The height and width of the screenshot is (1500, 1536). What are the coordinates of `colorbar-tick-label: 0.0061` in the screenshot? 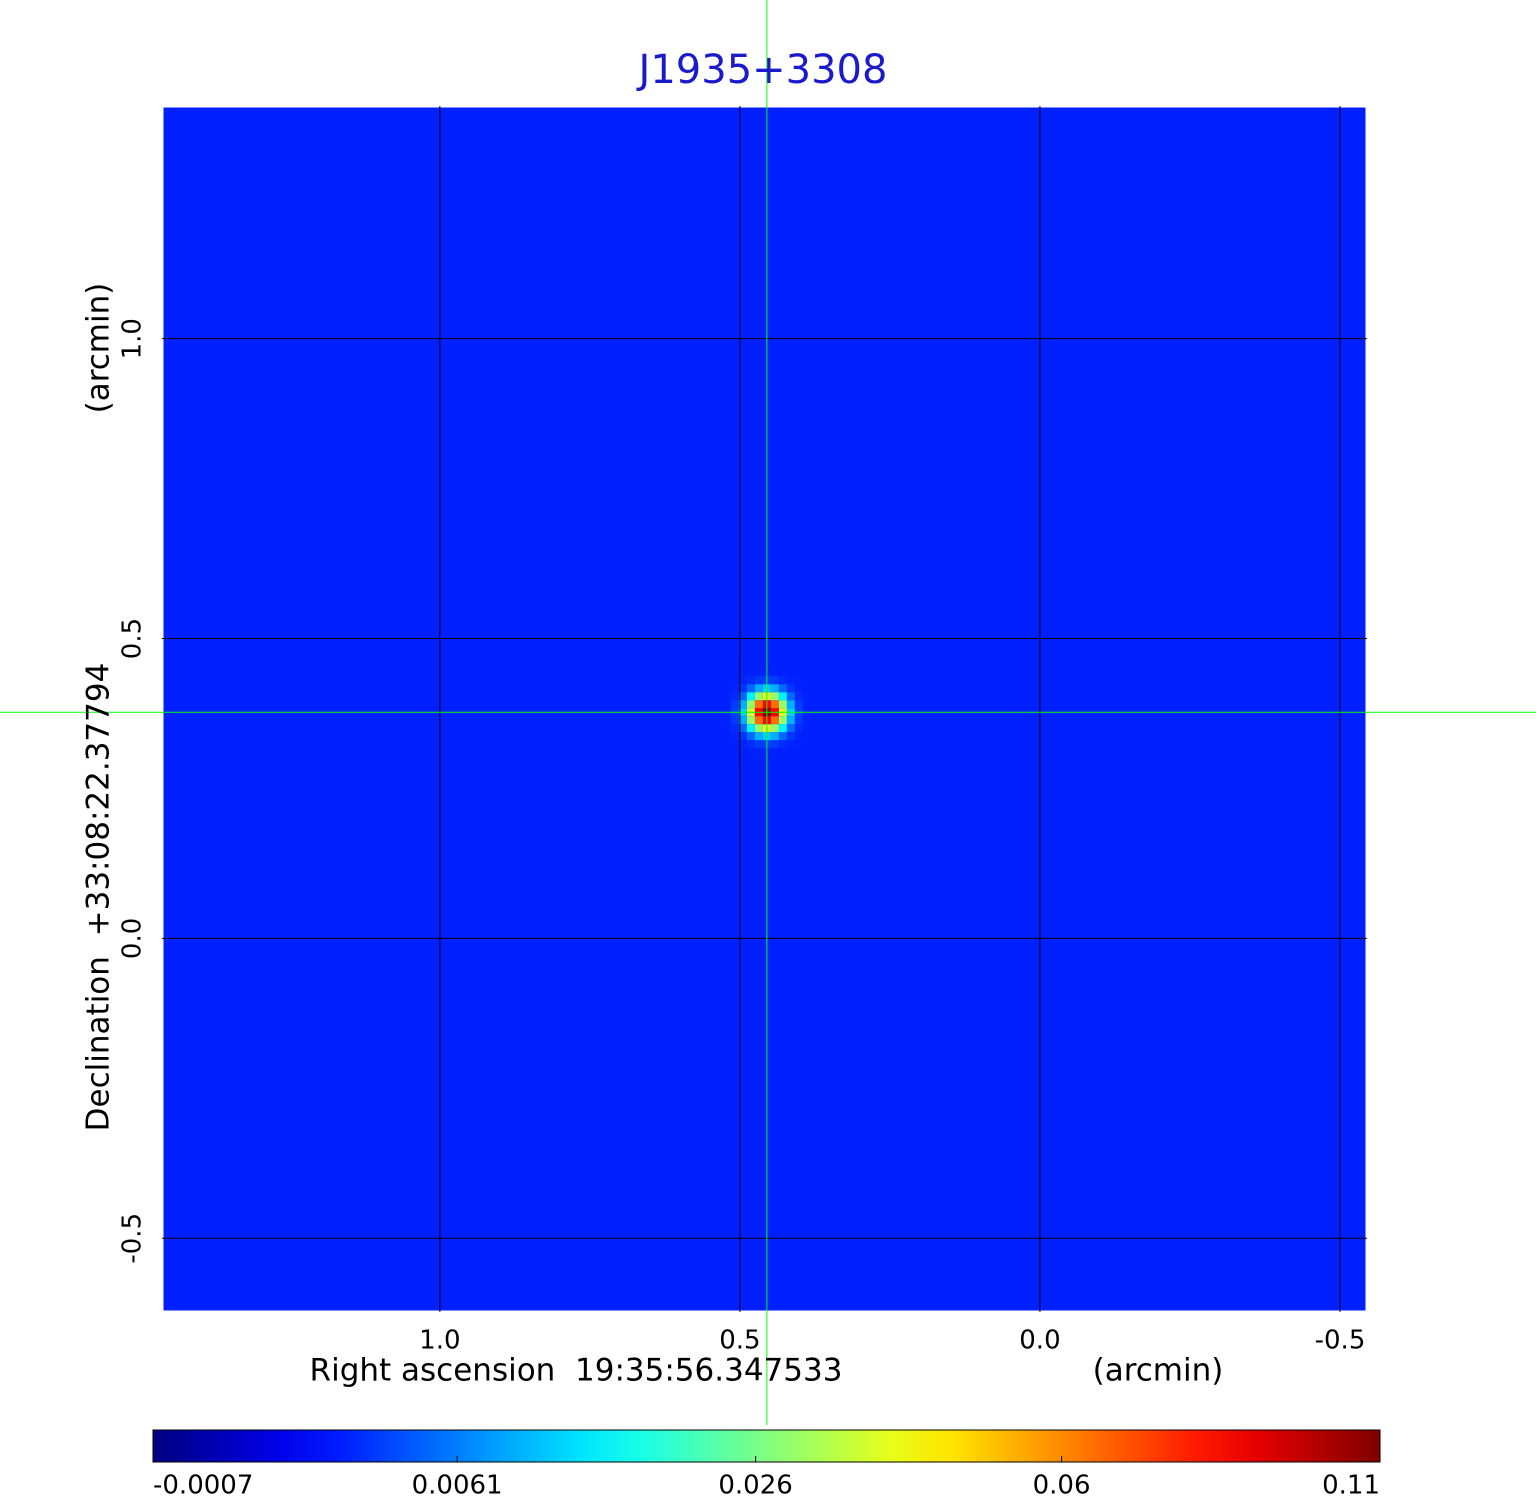 It's located at (457, 1485).